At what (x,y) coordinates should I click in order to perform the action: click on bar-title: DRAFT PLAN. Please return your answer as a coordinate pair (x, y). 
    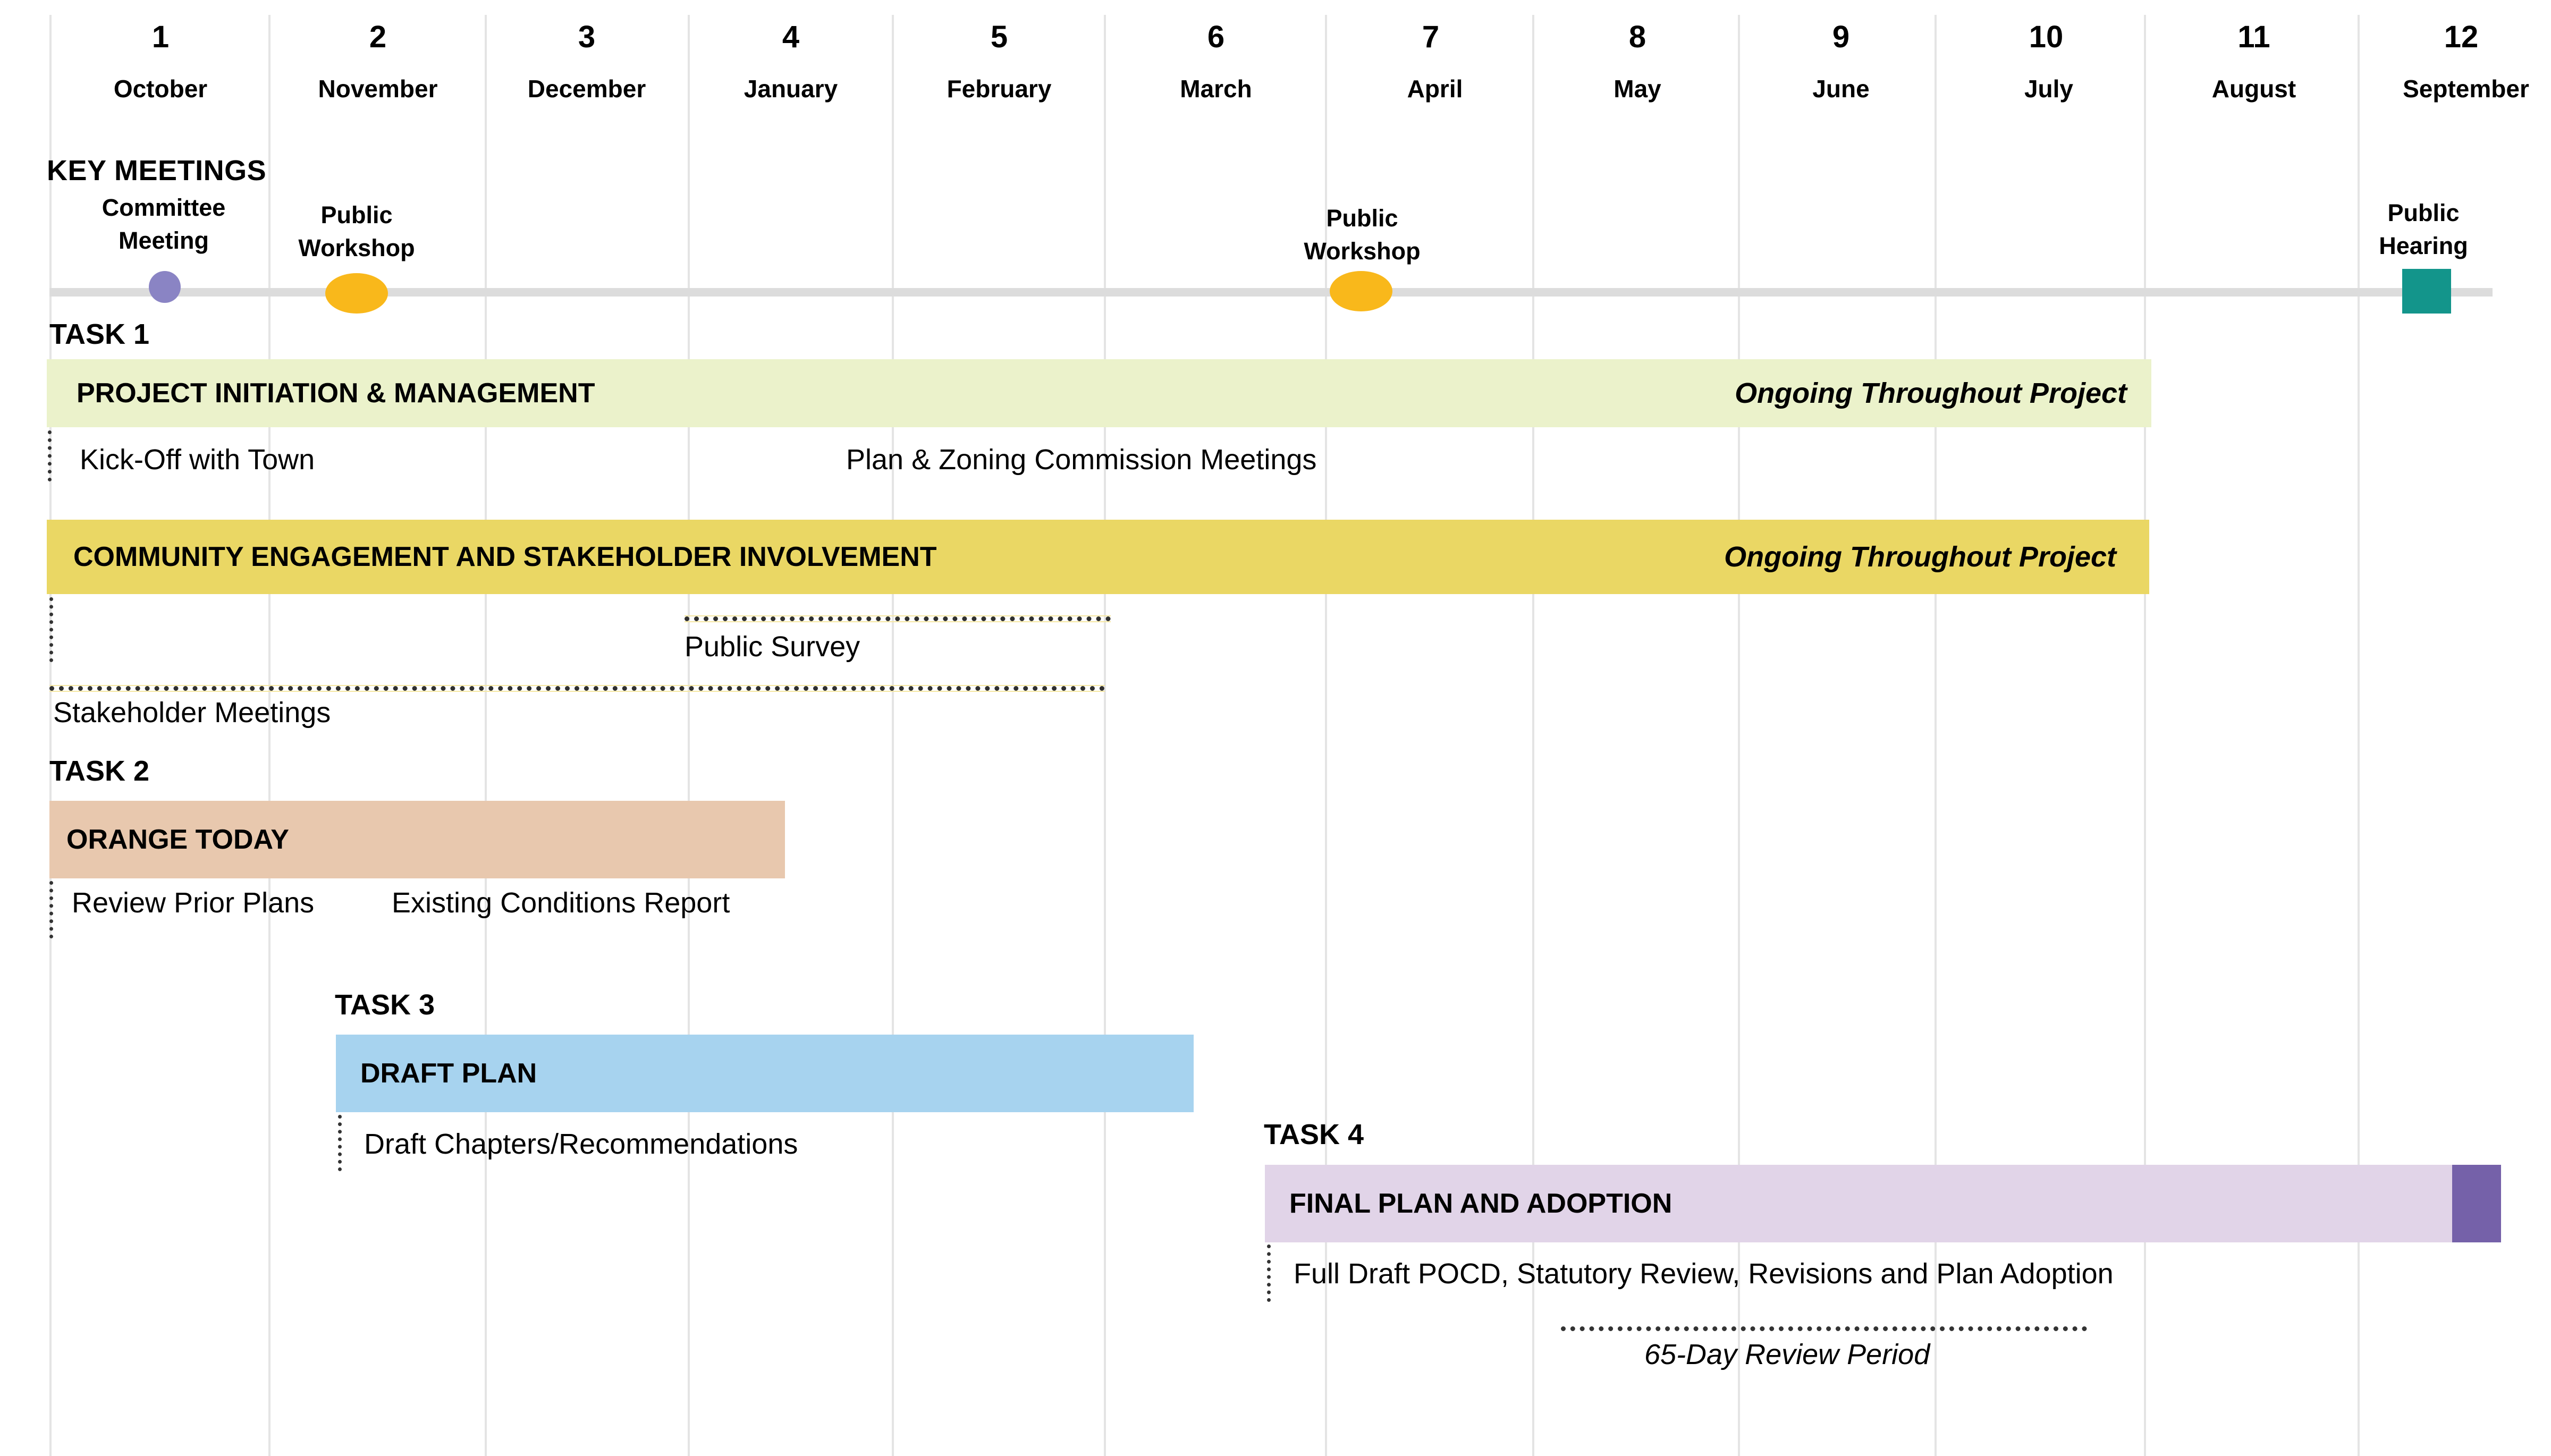
    Looking at the image, I should click on (449, 1073).